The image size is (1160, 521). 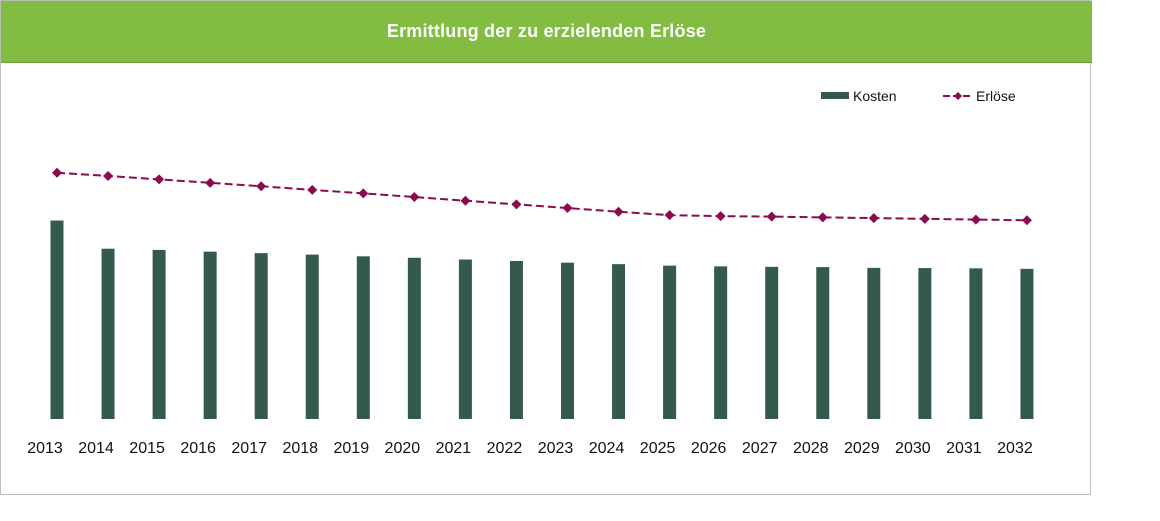 What do you see at coordinates (210, 335) in the screenshot?
I see `bar-kosten-2016` at bounding box center [210, 335].